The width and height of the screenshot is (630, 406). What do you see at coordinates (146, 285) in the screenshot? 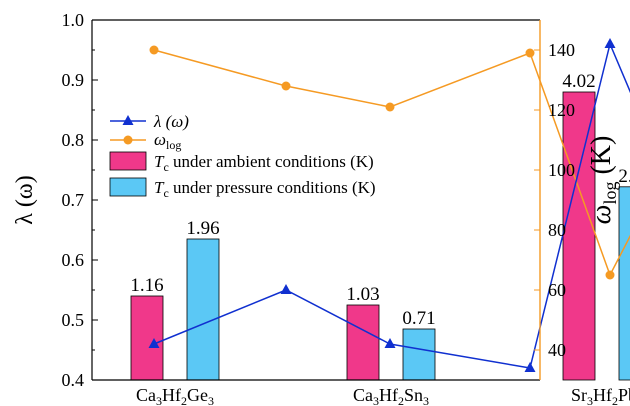
I see `bar-label-0-0: 1.16` at bounding box center [146, 285].